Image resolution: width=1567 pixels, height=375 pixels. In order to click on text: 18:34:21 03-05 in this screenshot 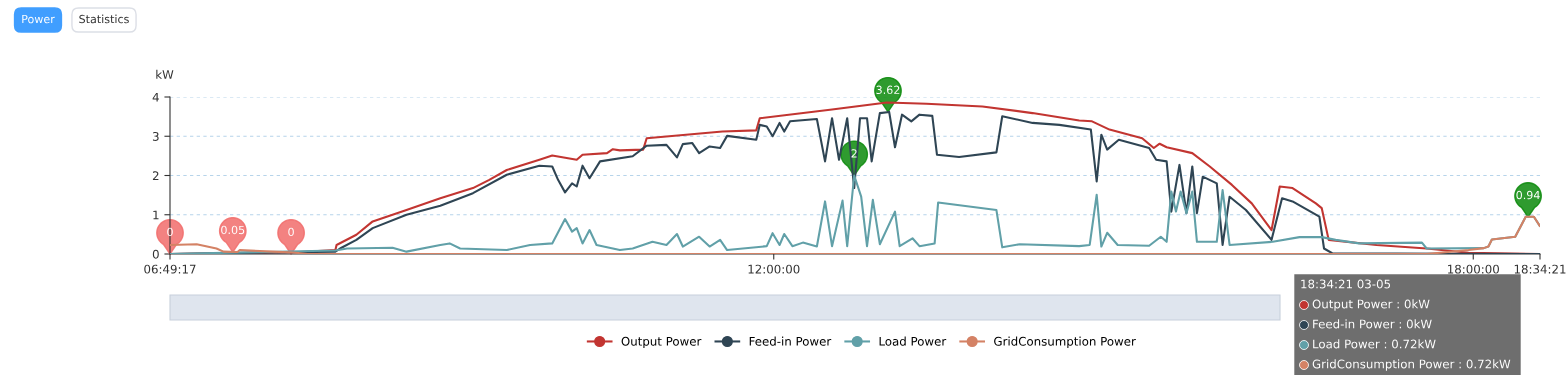, I will do `click(1346, 284)`.